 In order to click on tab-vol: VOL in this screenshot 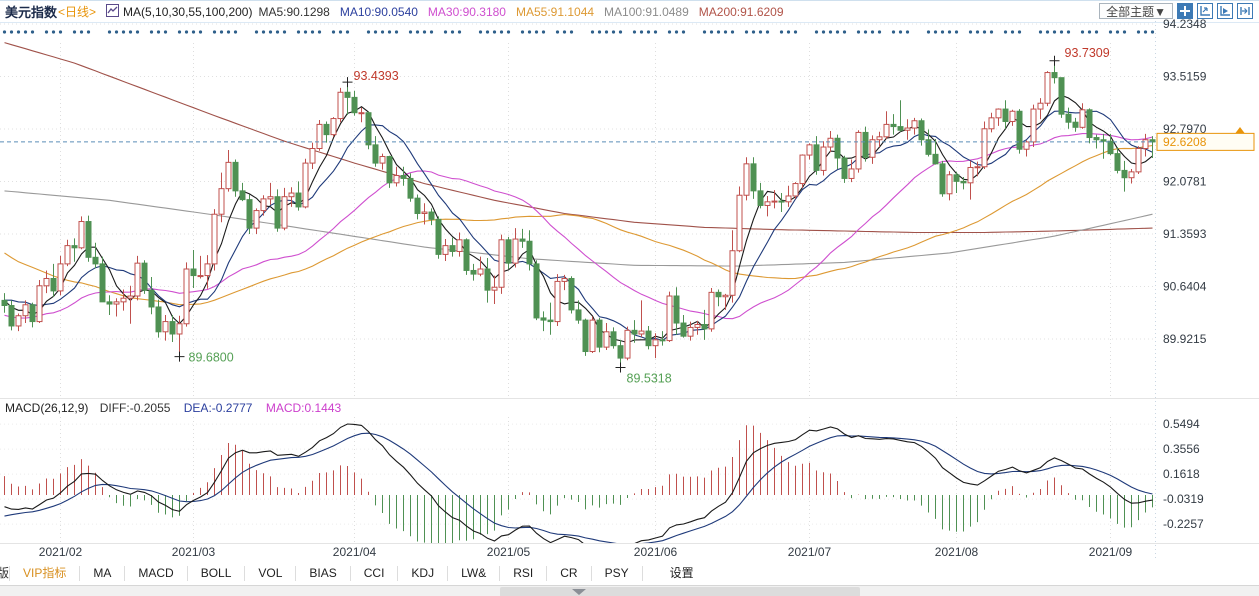, I will do `click(271, 573)`.